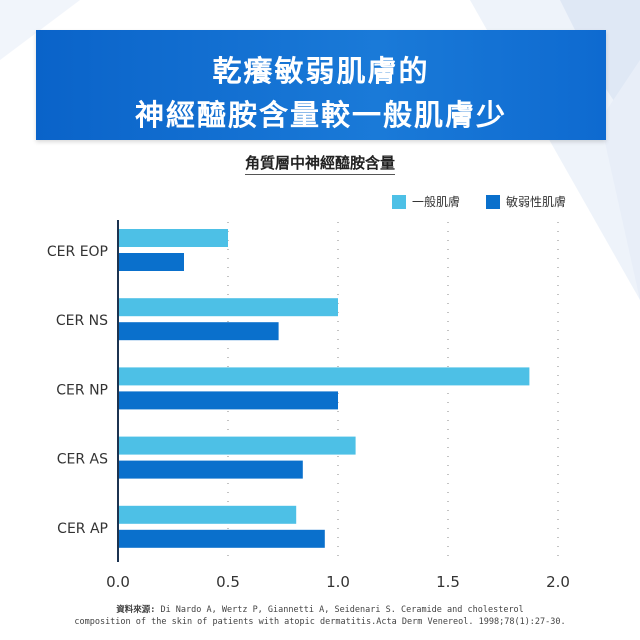 Image resolution: width=640 pixels, height=640 pixels. I want to click on legend-item-normal: 一般肌膚, so click(426, 201).